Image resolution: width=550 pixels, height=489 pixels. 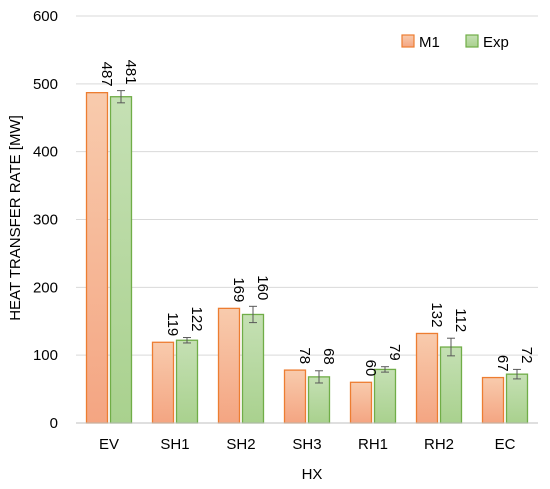 I want to click on legend-item-exp: Exp, so click(x=487, y=42).